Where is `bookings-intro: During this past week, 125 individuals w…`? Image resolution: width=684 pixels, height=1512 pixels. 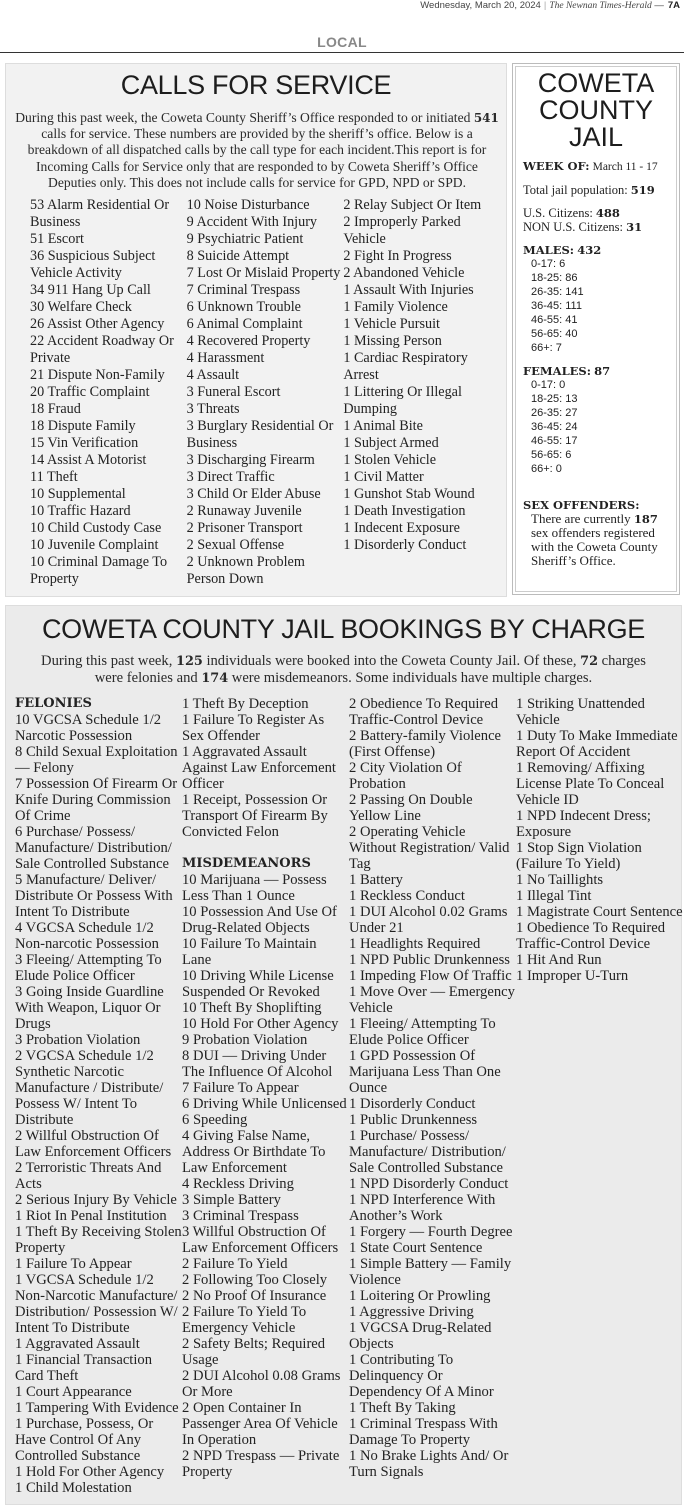 bookings-intro: During this past week, 125 individuals w… is located at coordinates (343, 670).